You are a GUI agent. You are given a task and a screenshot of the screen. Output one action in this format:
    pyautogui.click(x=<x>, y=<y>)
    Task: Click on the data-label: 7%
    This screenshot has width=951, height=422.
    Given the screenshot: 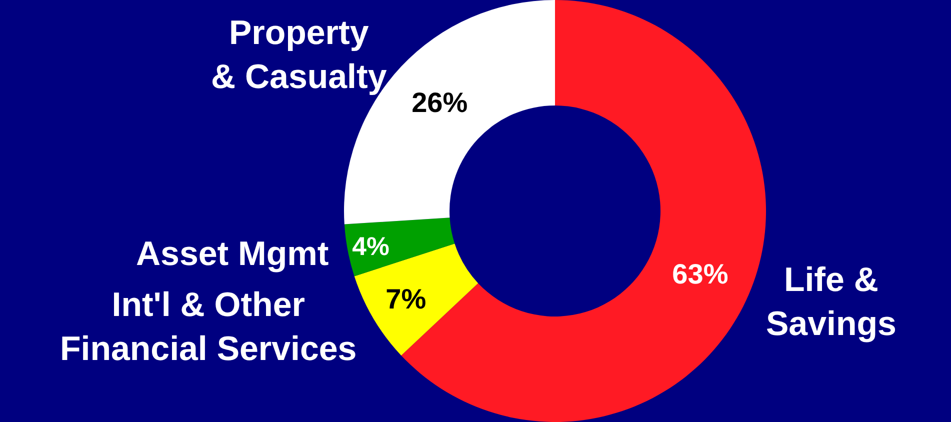 What is the action you would take?
    pyautogui.click(x=406, y=299)
    